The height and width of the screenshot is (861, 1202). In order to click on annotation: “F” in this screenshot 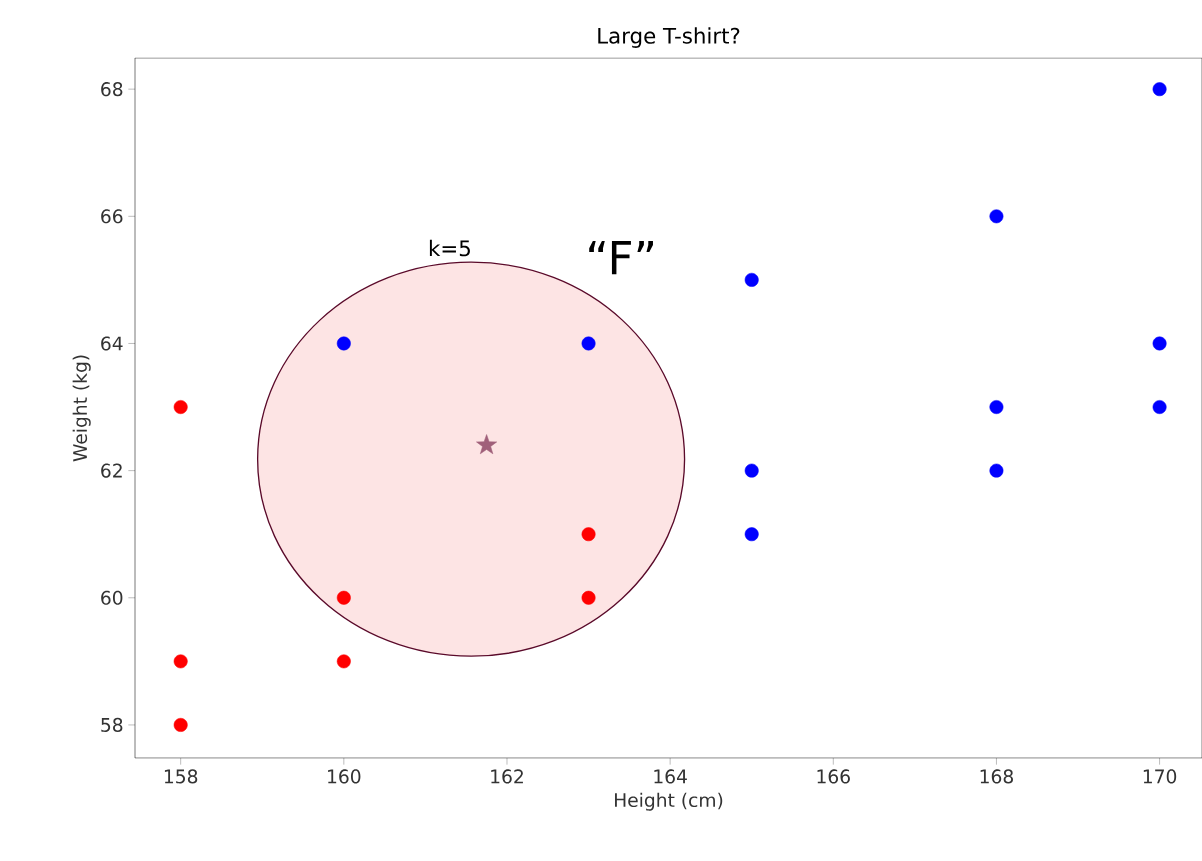, I will do `click(621, 258)`.